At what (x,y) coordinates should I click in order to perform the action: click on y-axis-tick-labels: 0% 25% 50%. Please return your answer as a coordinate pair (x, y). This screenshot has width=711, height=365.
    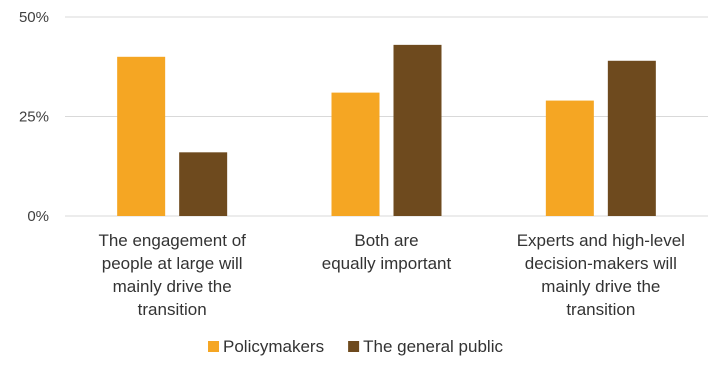
    Looking at the image, I should click on (34, 117).